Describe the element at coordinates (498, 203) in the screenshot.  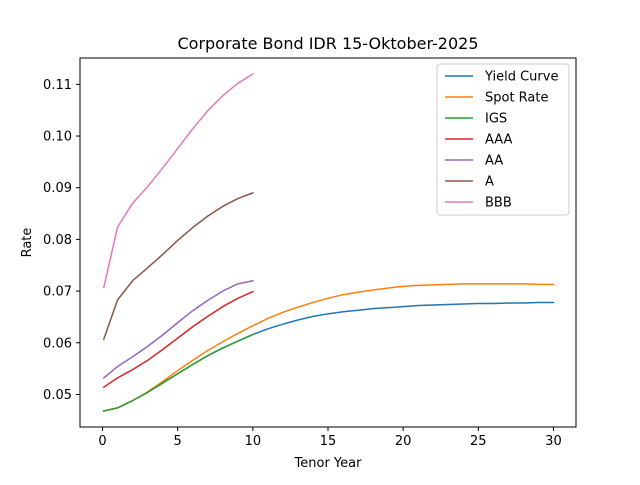
I see `legend-label-6: BBB` at that location.